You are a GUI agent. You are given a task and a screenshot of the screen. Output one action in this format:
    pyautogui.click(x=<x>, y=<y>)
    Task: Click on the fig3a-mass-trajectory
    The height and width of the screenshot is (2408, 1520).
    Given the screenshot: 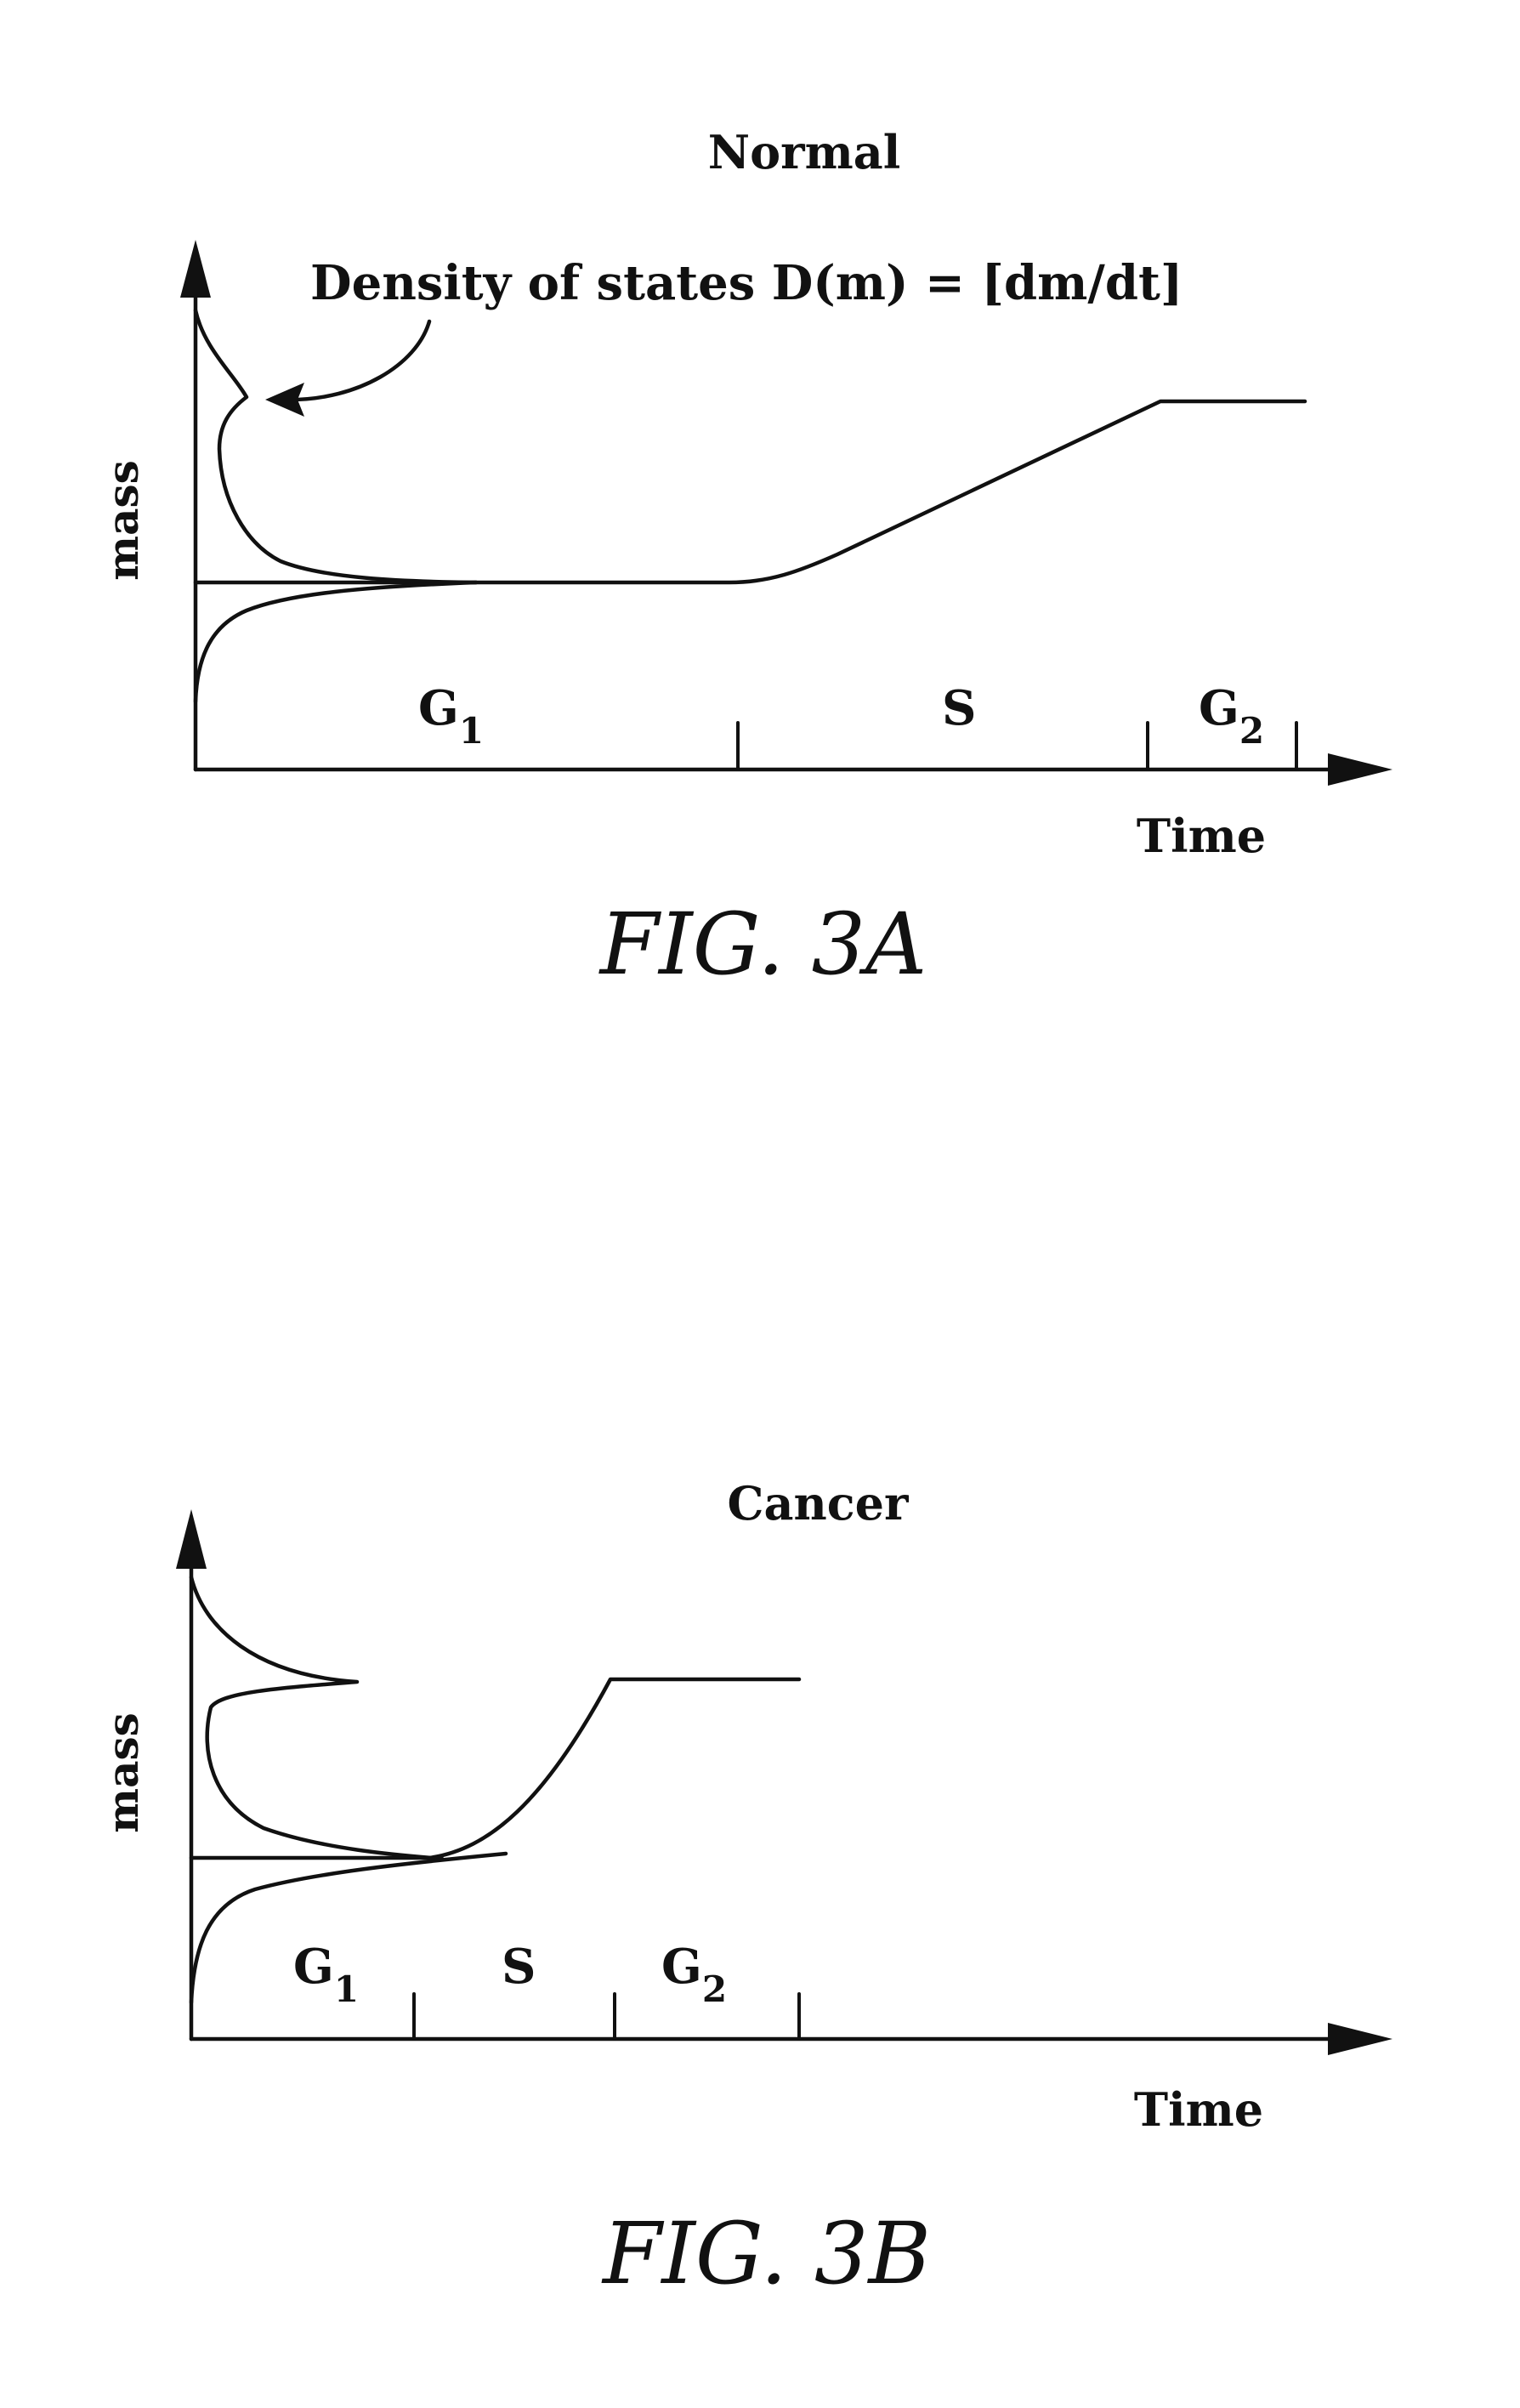 What is the action you would take?
    pyautogui.click(x=750, y=491)
    